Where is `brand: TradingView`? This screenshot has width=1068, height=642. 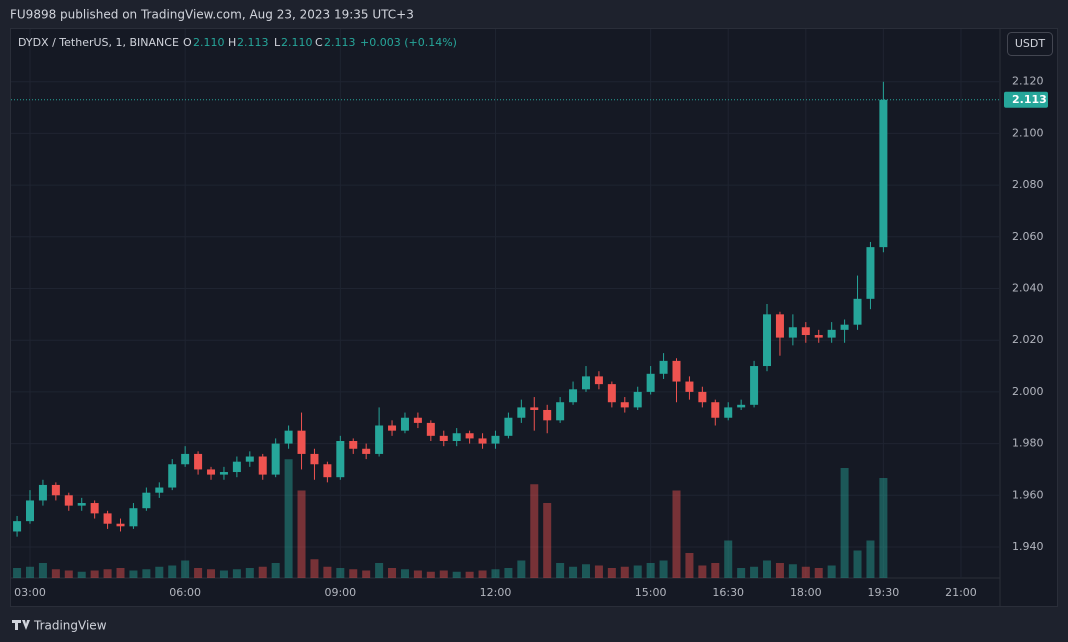 brand: TradingView is located at coordinates (70, 626).